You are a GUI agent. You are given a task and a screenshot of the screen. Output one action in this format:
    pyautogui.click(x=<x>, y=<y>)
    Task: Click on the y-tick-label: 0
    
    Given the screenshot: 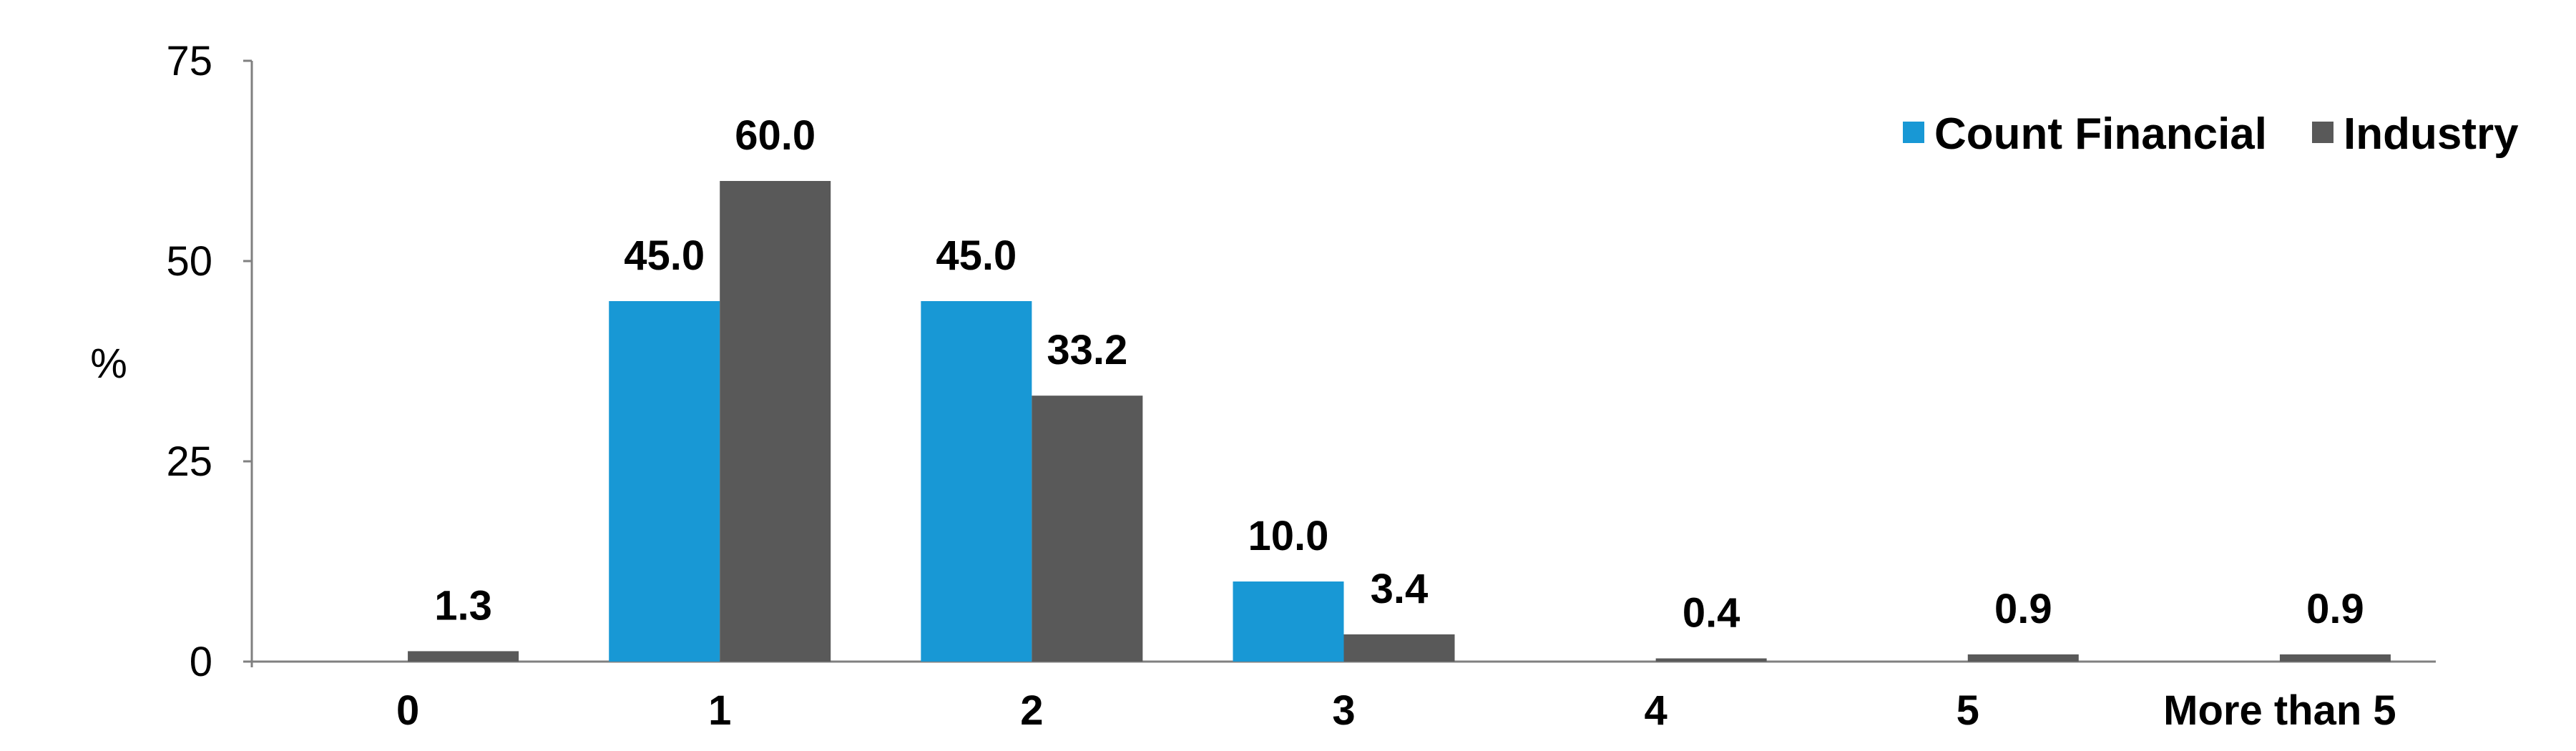 What is the action you would take?
    pyautogui.click(x=201, y=662)
    